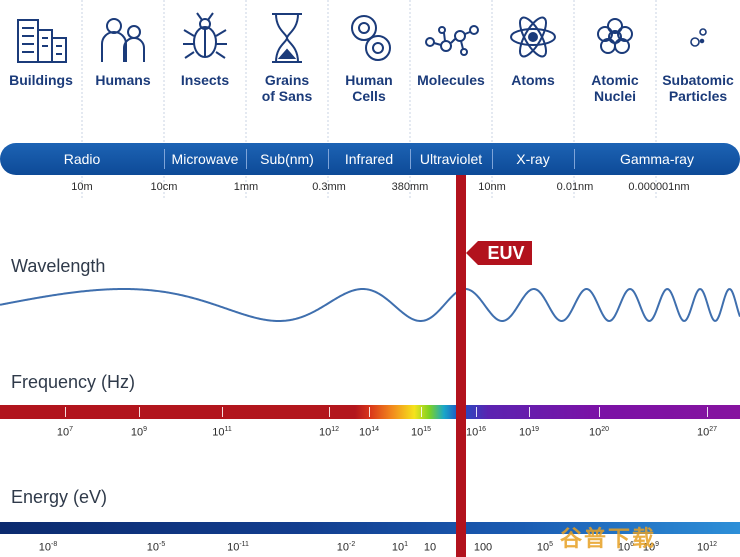  Describe the element at coordinates (48, 547) in the screenshot. I see `energy-label: 10-8` at that location.